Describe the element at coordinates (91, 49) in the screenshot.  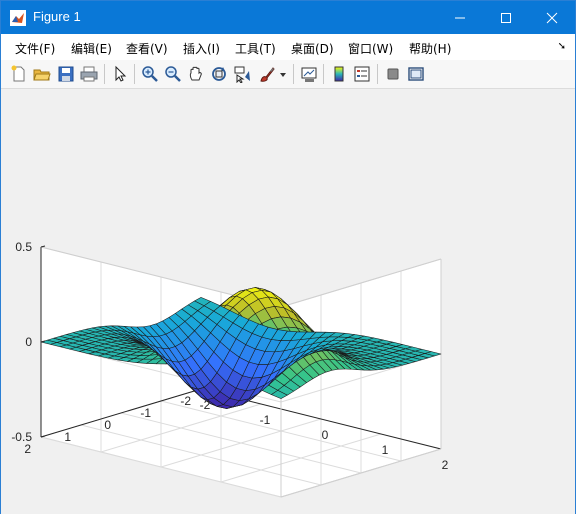
I see `menu-edit: 编辑(E)` at that location.